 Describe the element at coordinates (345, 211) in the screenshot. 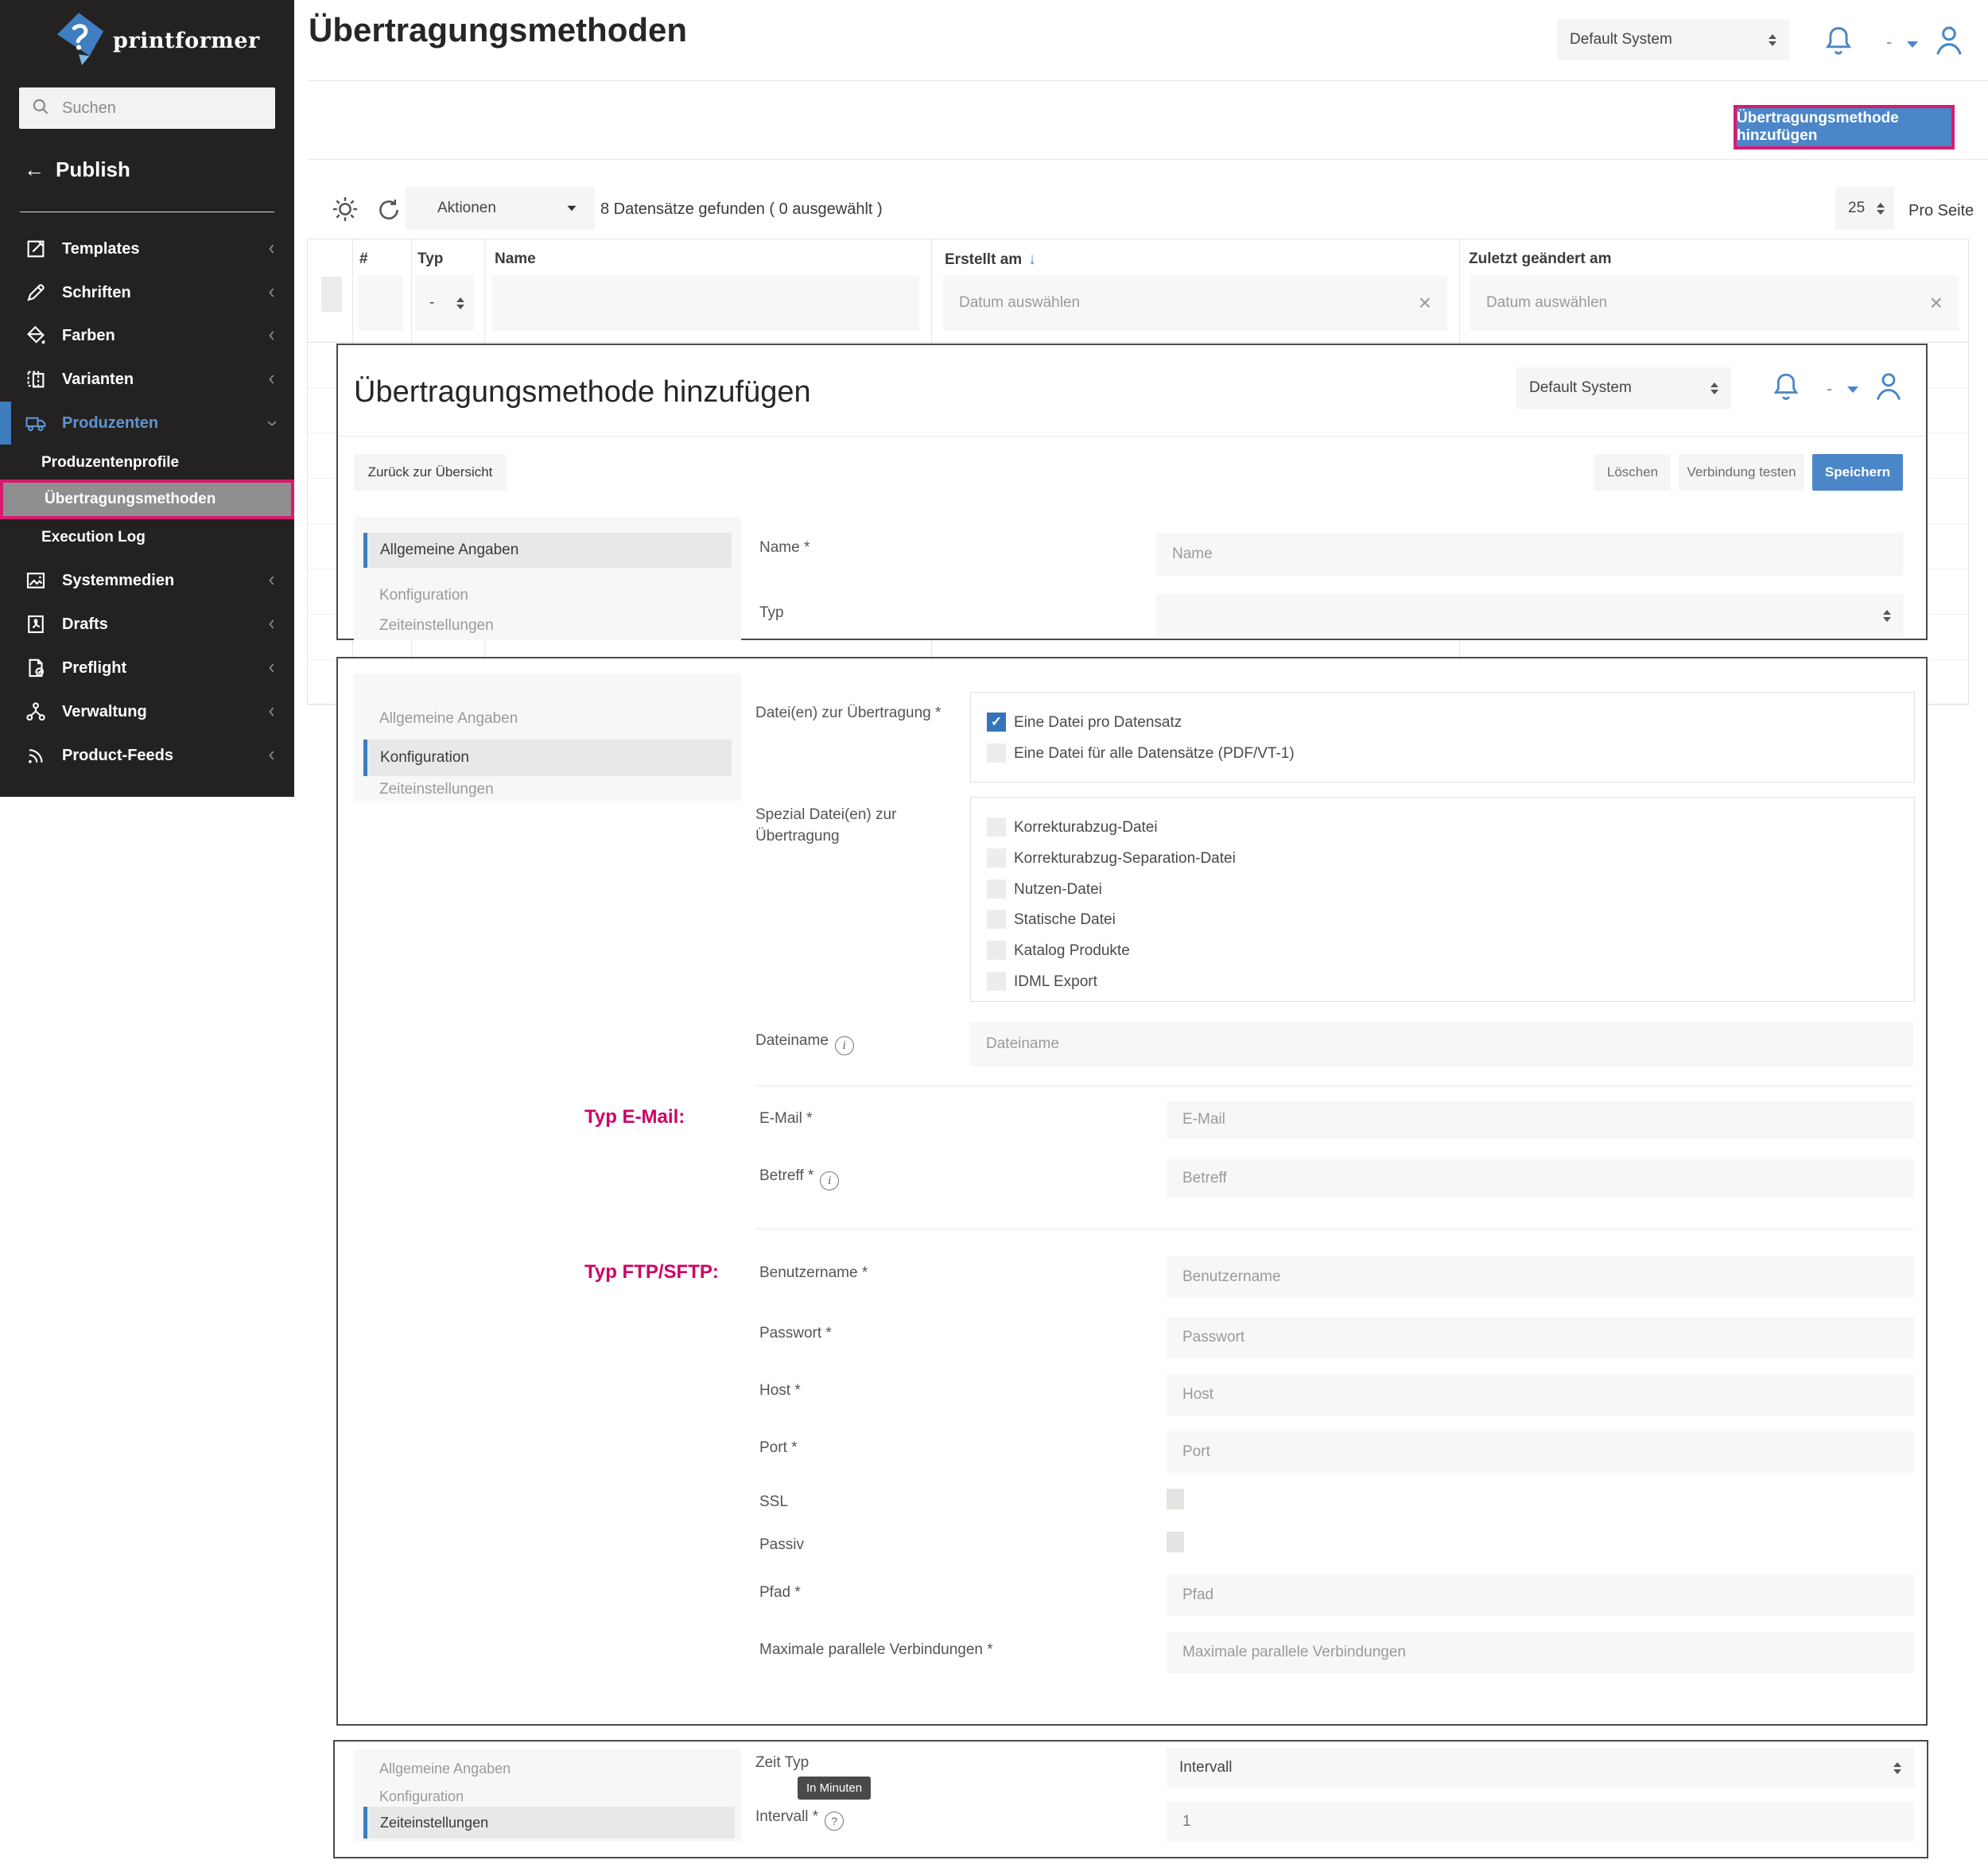

I see `table-settings-gear-icon` at that location.